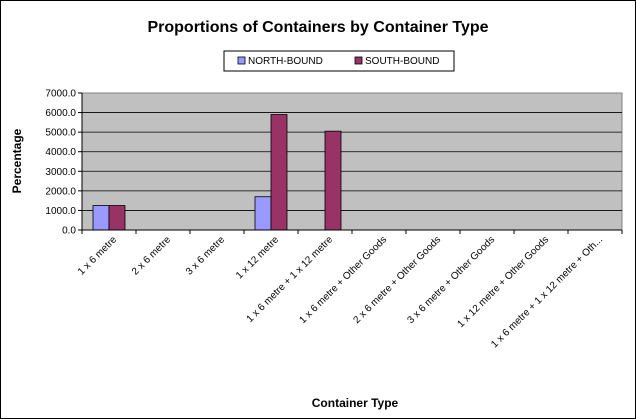 Image resolution: width=636 pixels, height=419 pixels. Describe the element at coordinates (97, 255) in the screenshot. I see `x-tick-label: 1 x 6 metre` at that location.